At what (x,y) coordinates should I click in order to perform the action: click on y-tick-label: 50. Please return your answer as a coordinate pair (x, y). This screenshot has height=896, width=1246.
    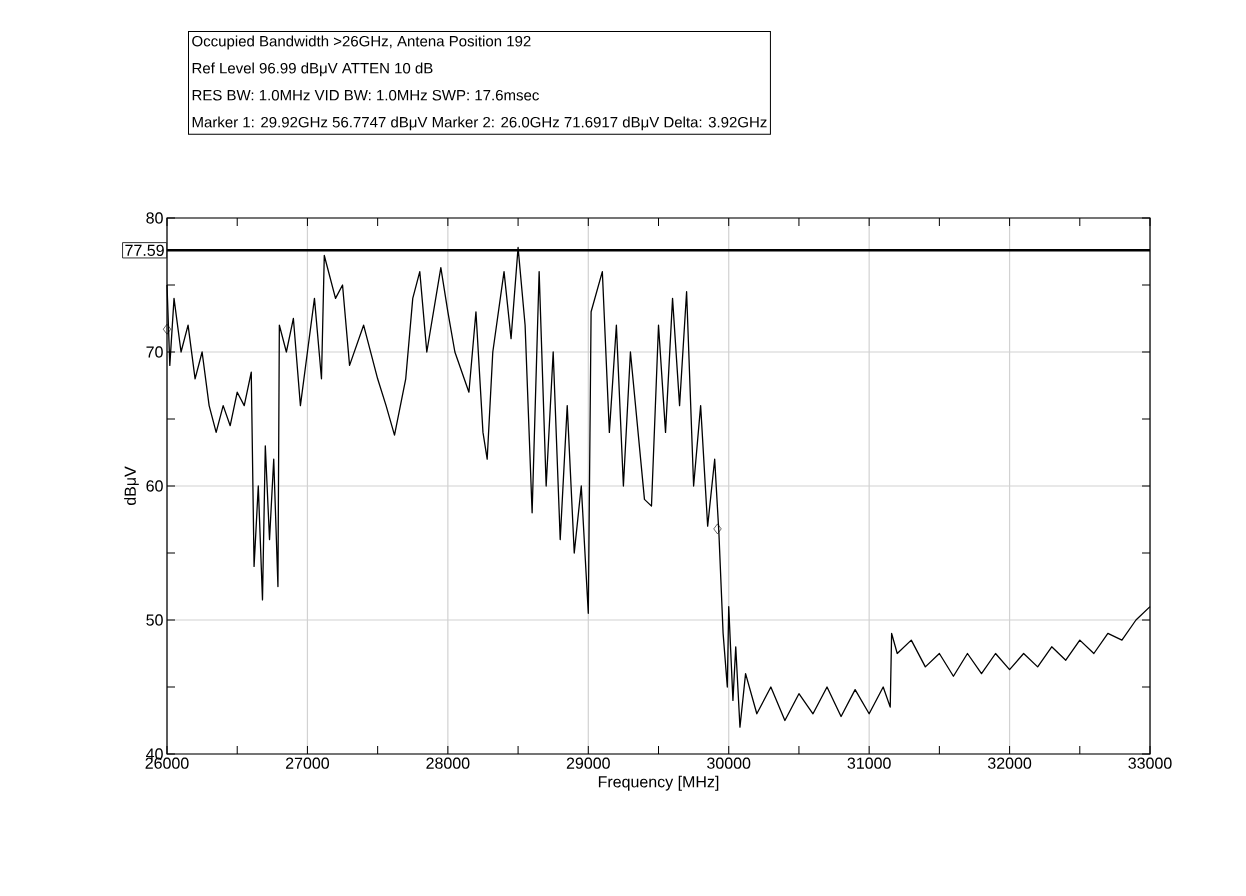
    Looking at the image, I should click on (154, 620).